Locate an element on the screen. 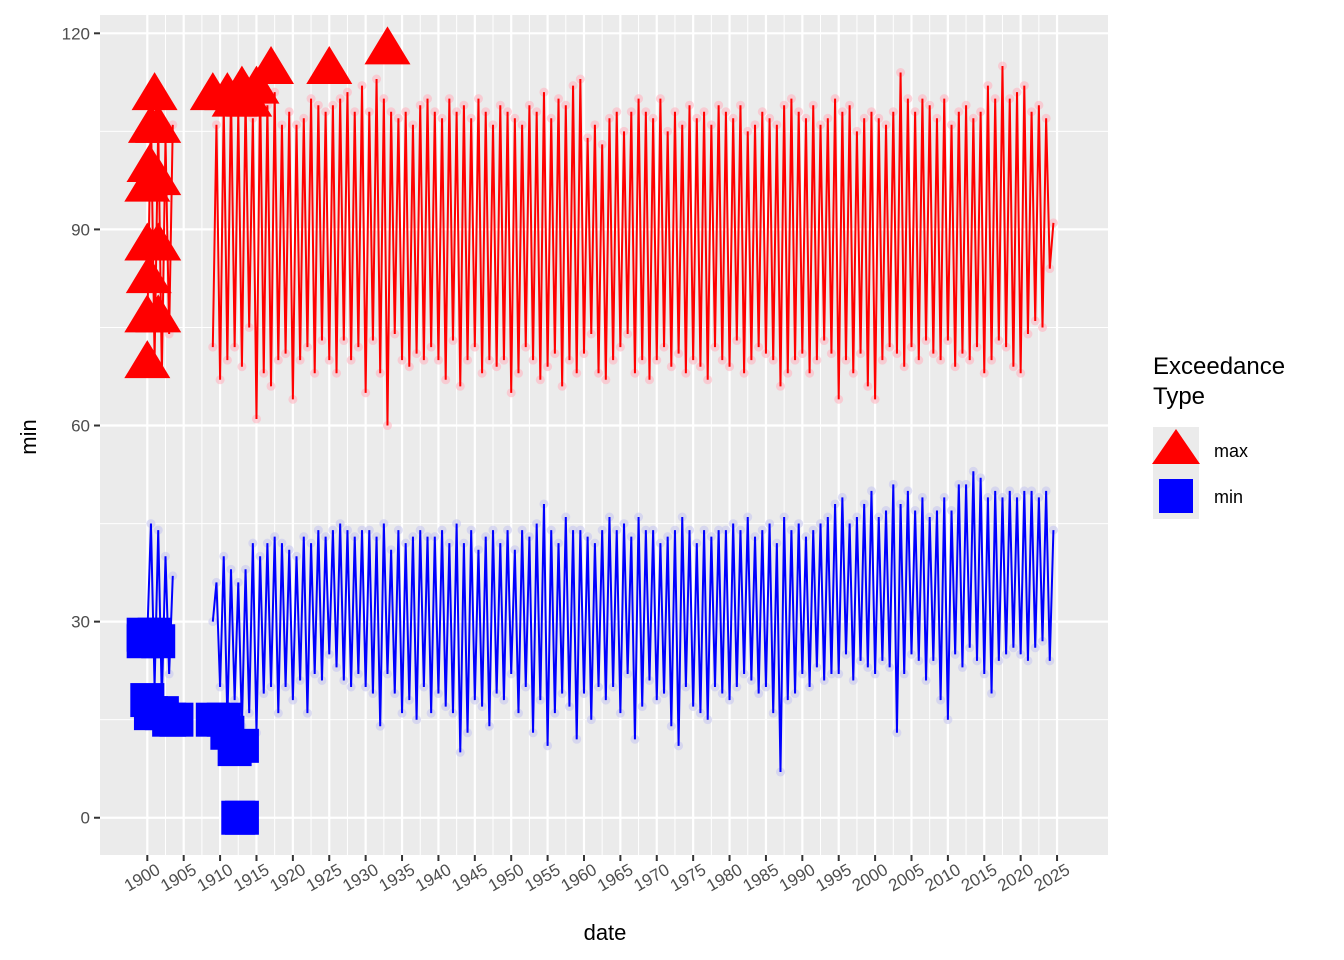 The image size is (1344, 960). x-tick-label: 1945 is located at coordinates (470, 877).